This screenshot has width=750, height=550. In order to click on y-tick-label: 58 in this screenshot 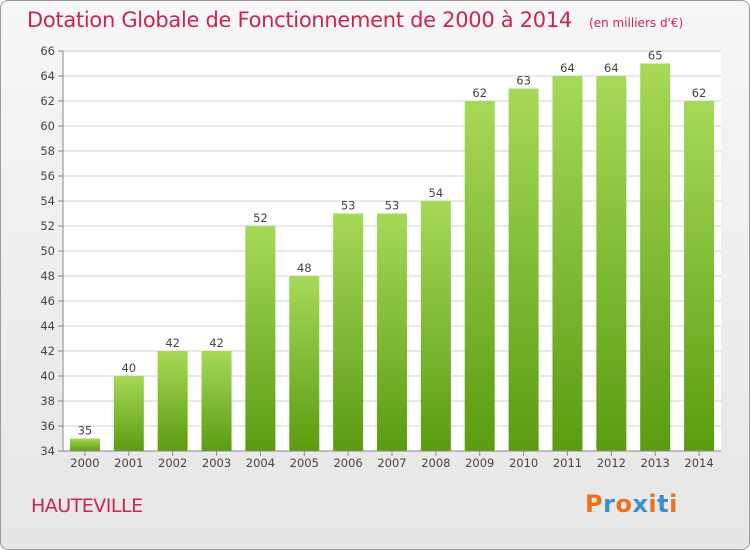, I will do `click(47, 151)`.